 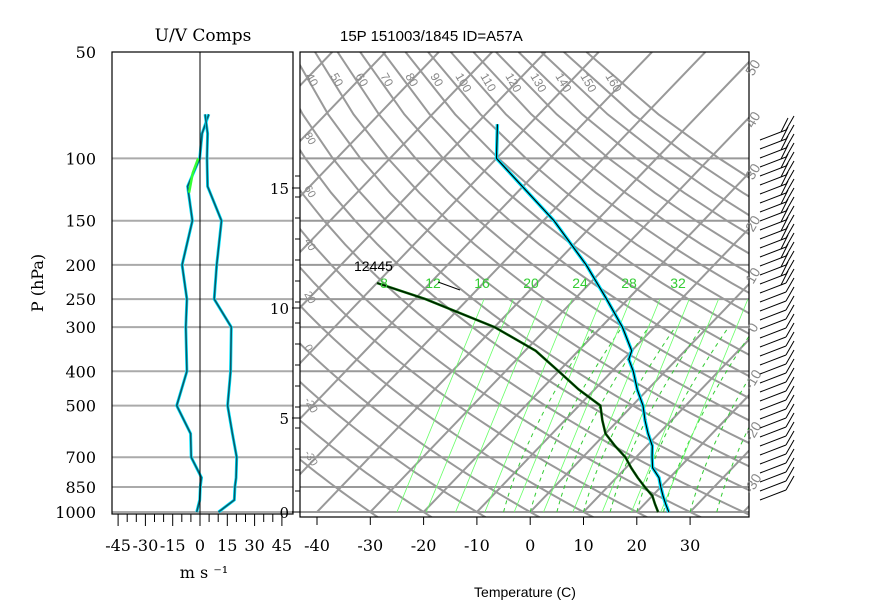 I want to click on potential-temp-label: 60, so click(x=361, y=80).